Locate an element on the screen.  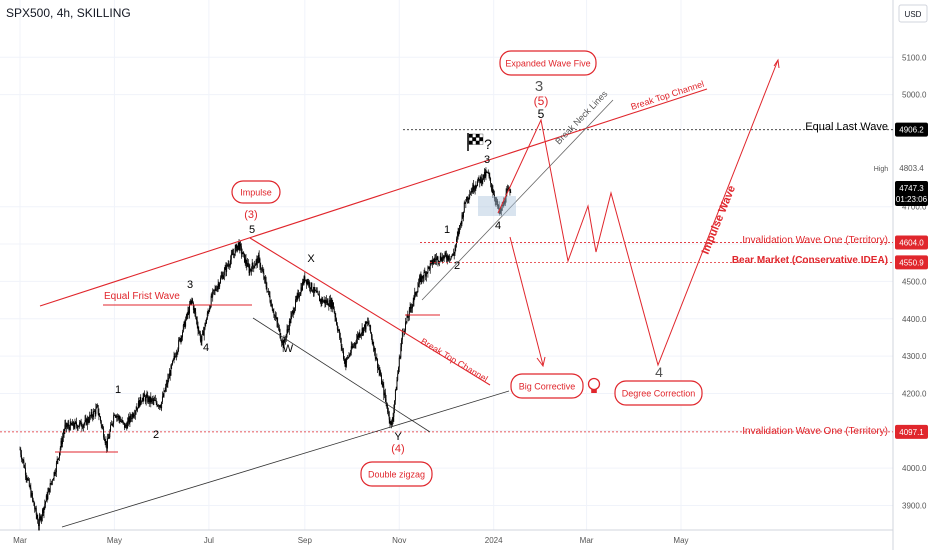
wave-label-16: 3 is located at coordinates (539, 86).